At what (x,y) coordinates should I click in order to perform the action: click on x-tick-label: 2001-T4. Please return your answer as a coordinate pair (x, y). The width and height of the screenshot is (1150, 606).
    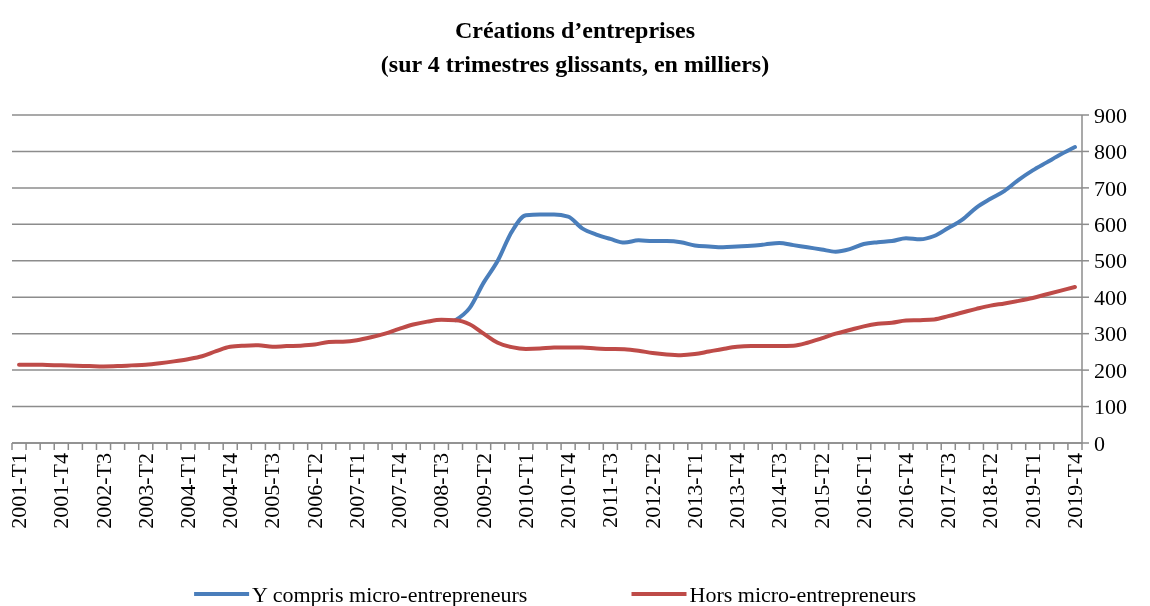
    Looking at the image, I should click on (61, 491).